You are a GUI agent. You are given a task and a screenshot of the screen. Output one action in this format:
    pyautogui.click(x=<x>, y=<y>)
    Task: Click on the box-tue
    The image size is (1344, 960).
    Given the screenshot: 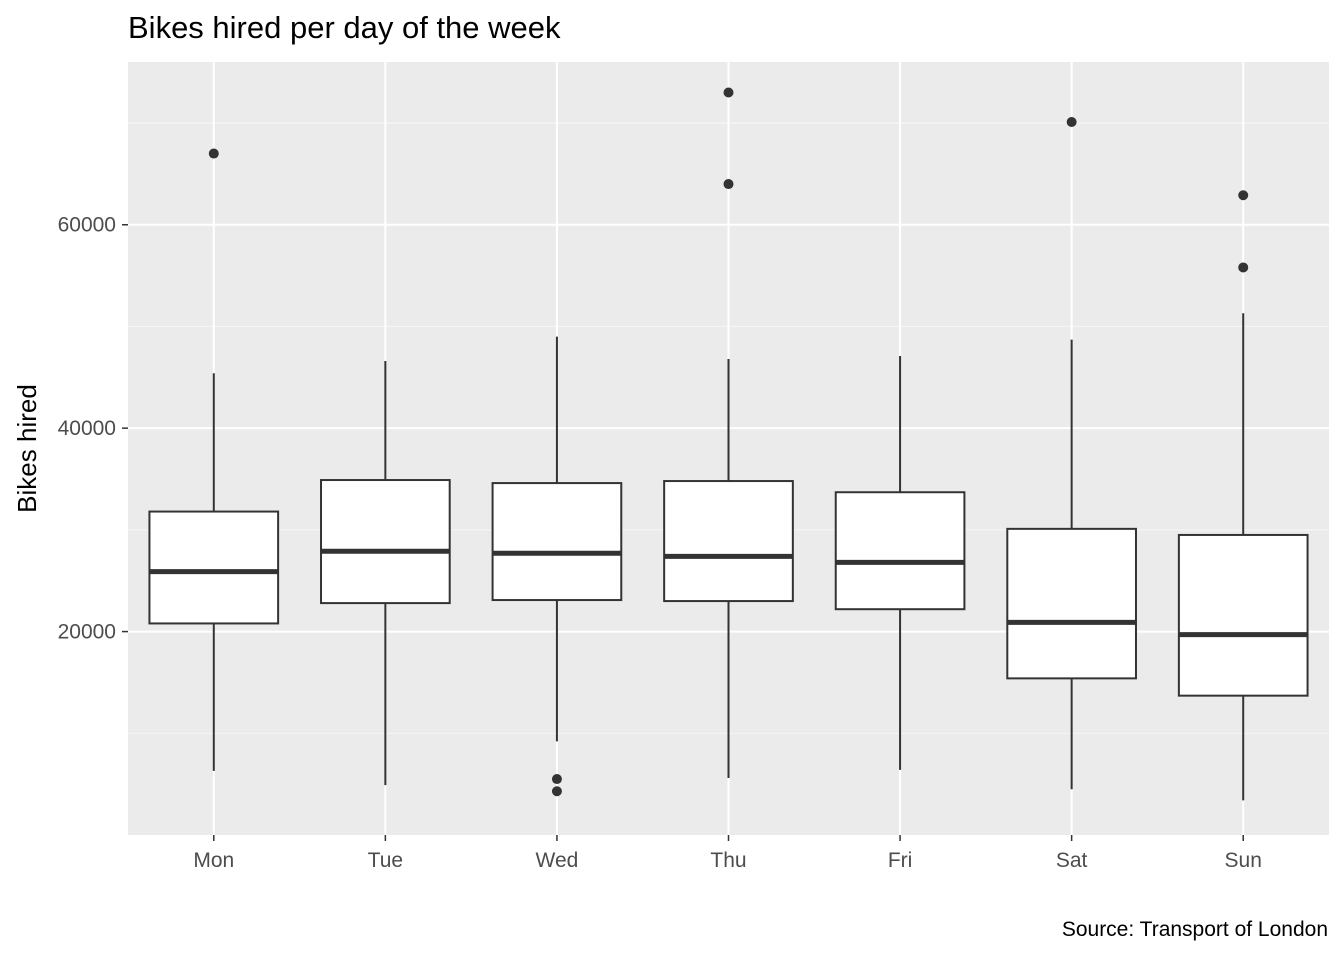 What is the action you would take?
    pyautogui.click(x=385, y=573)
    